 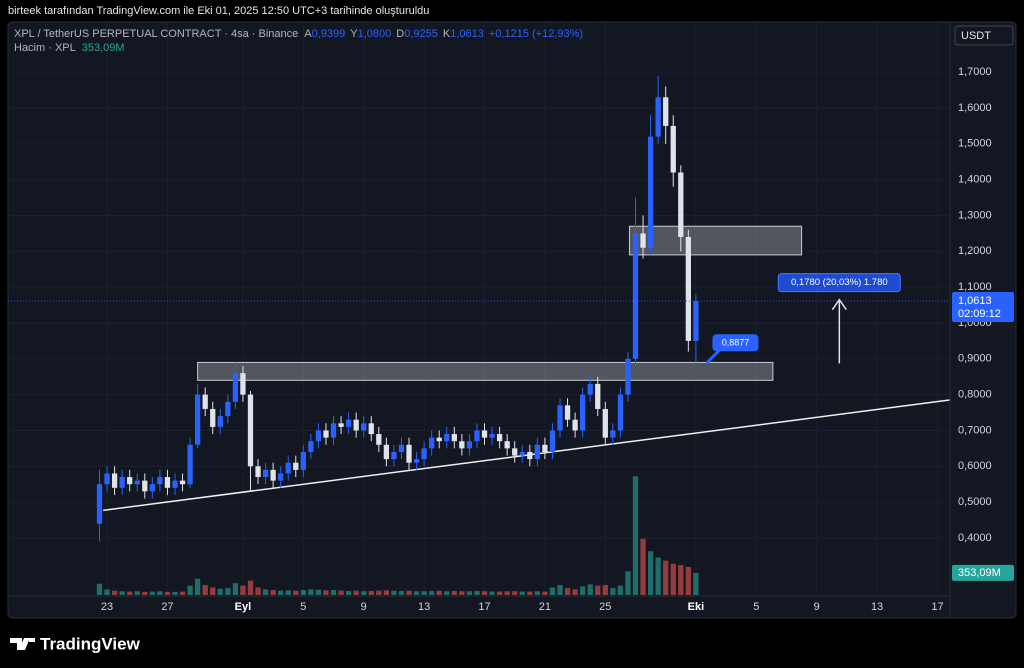 What do you see at coordinates (839, 304) in the screenshot?
I see `measure-arrowhead` at bounding box center [839, 304].